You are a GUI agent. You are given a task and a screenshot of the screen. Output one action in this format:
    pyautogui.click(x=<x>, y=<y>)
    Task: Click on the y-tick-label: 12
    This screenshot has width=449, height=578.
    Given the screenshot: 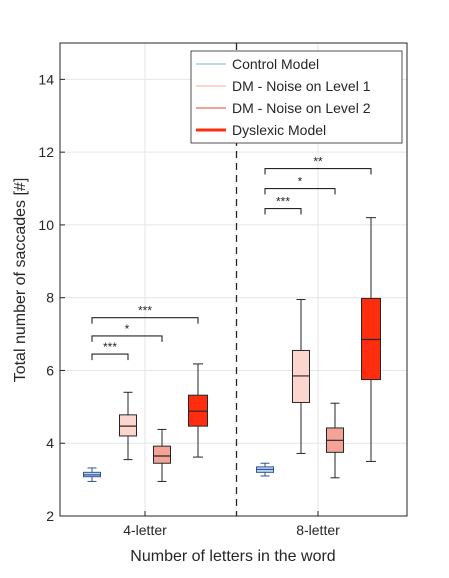 What is the action you would take?
    pyautogui.click(x=46, y=152)
    